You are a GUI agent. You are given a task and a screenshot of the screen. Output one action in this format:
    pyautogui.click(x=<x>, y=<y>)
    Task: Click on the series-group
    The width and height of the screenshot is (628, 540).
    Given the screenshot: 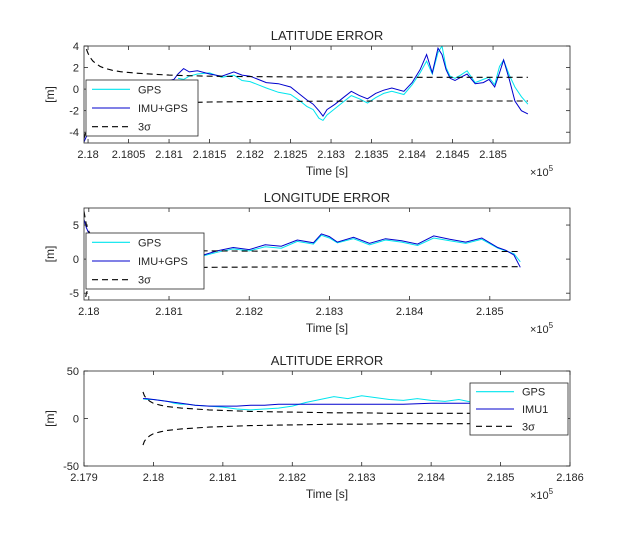 What is the action you would take?
    pyautogui.click(x=335, y=418)
    